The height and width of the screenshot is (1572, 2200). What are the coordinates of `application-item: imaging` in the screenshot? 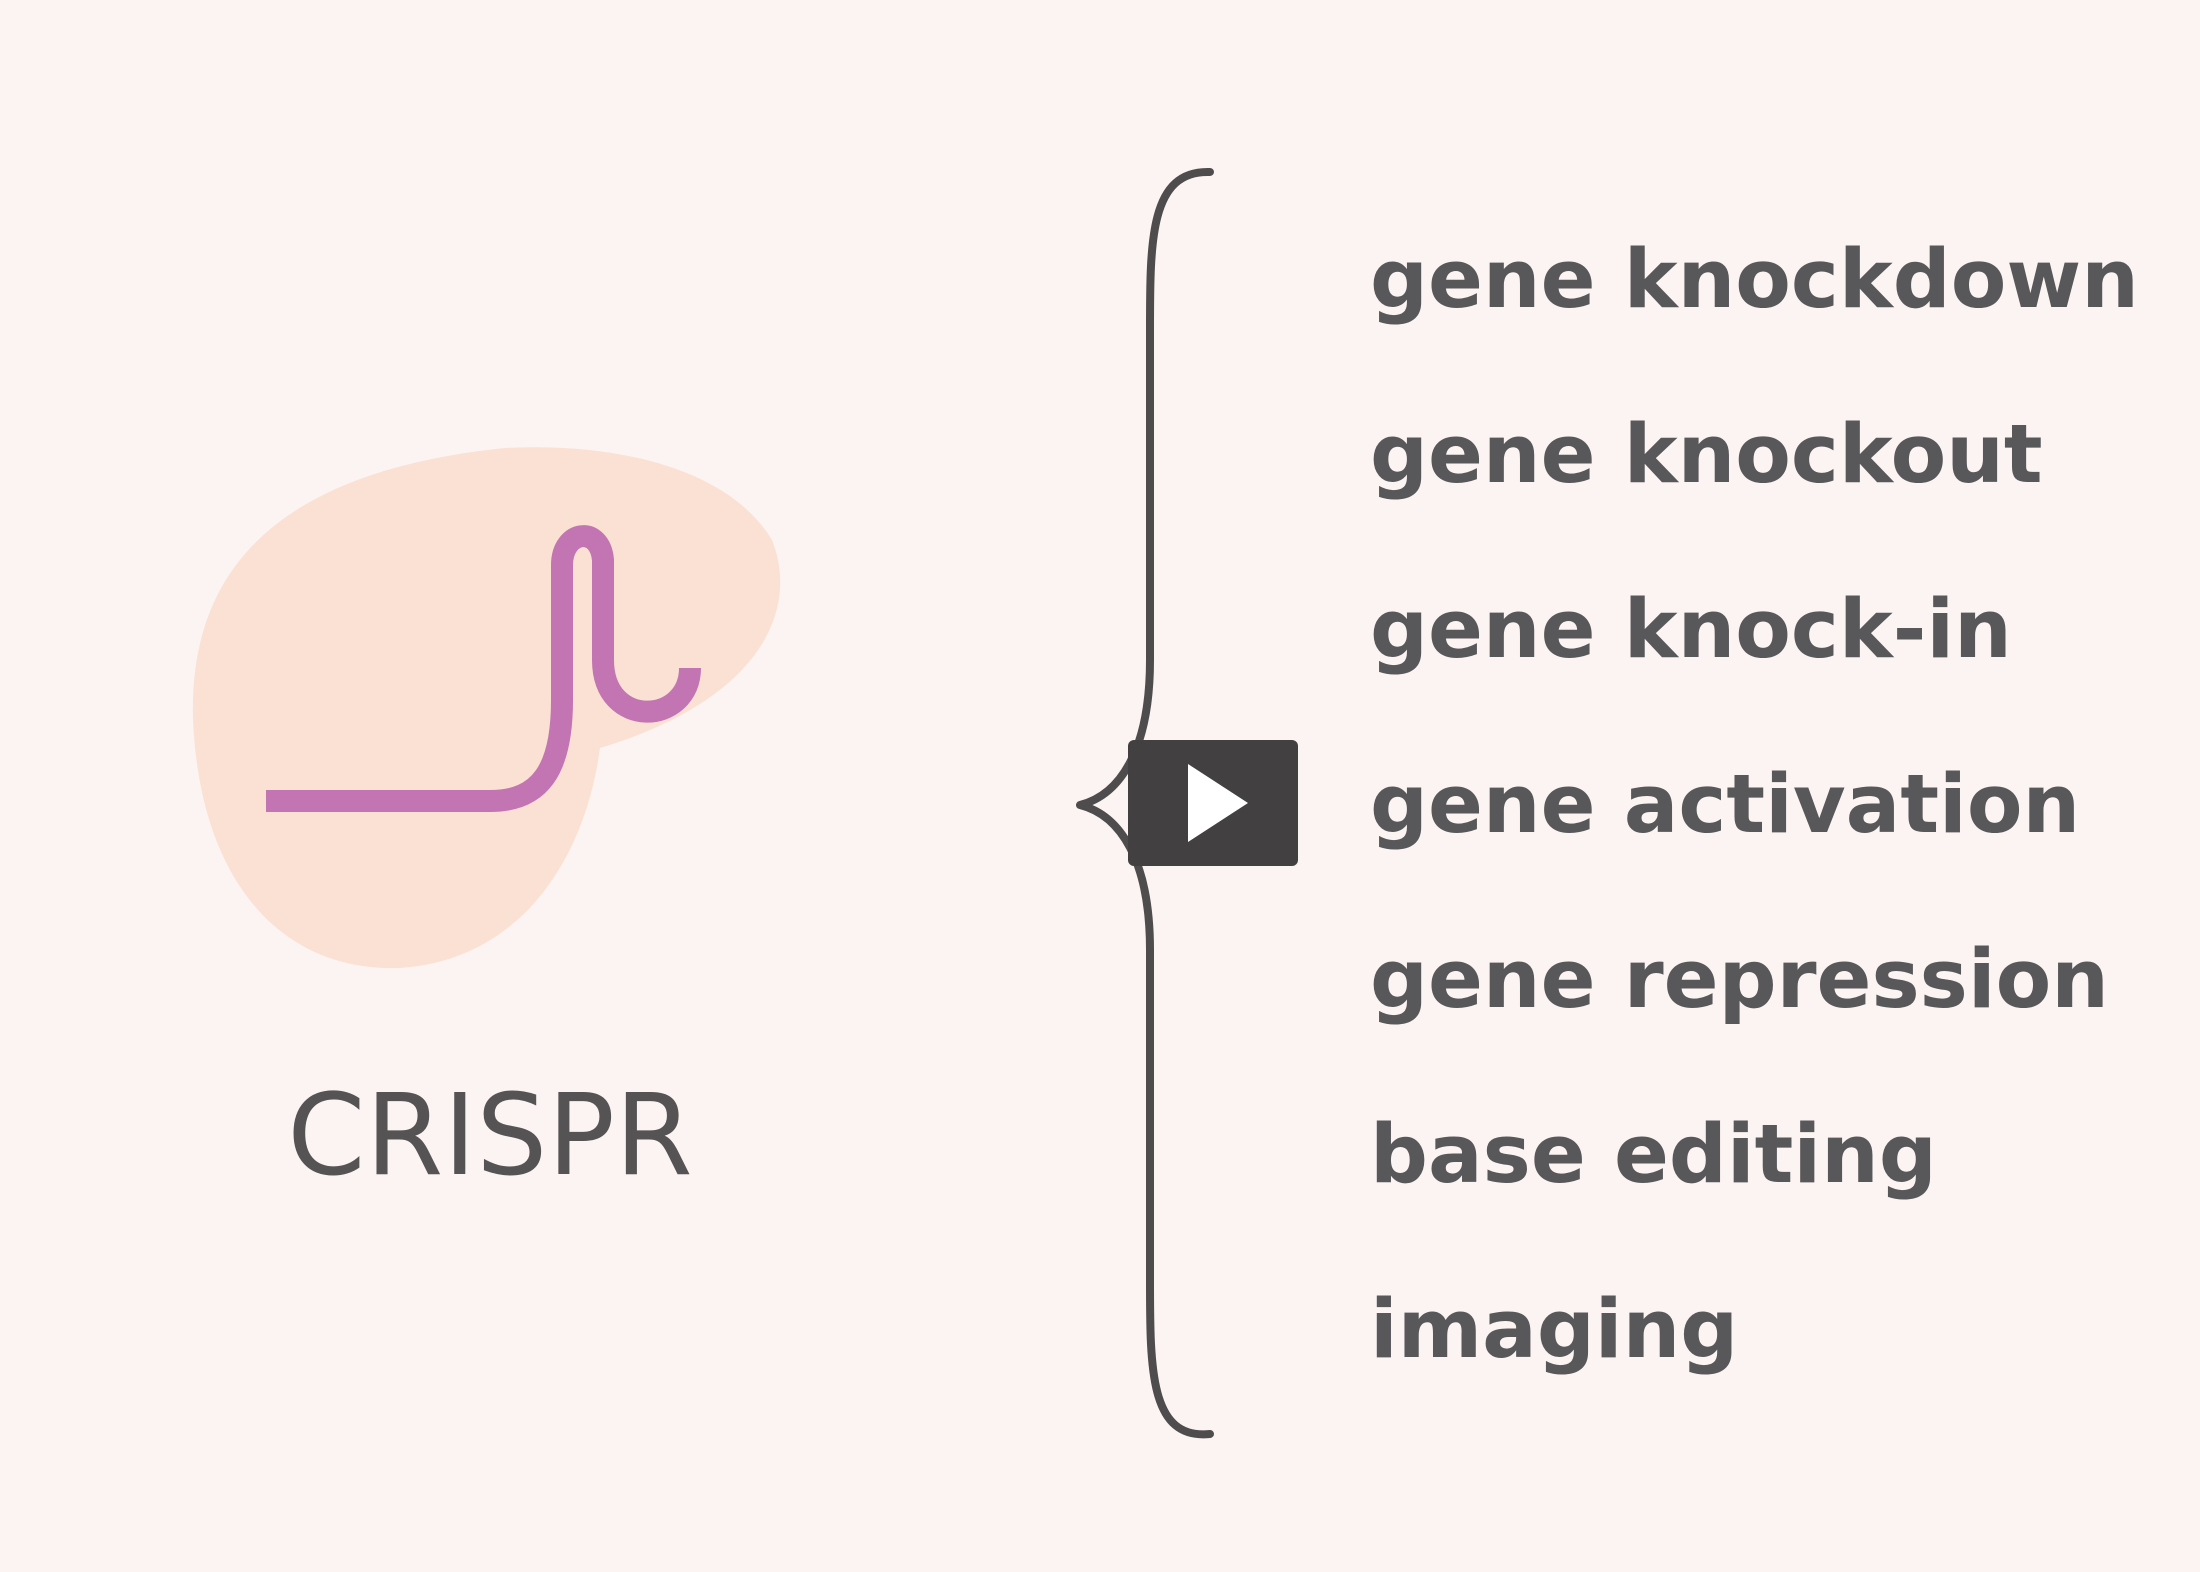 It's located at (1554, 1330).